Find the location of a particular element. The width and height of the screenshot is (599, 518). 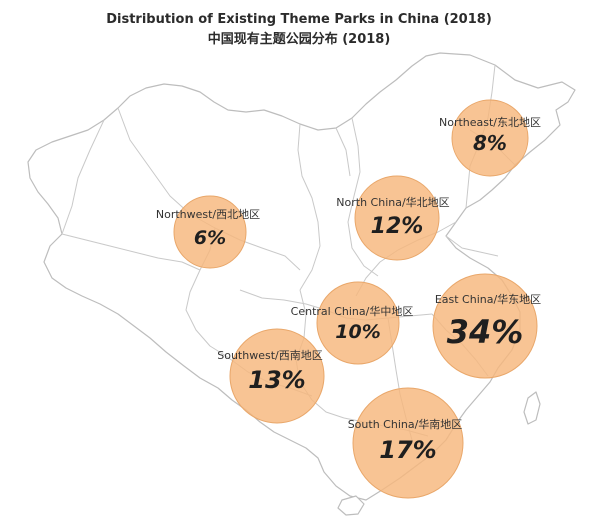

bubble-northeast is located at coordinates (490, 138).